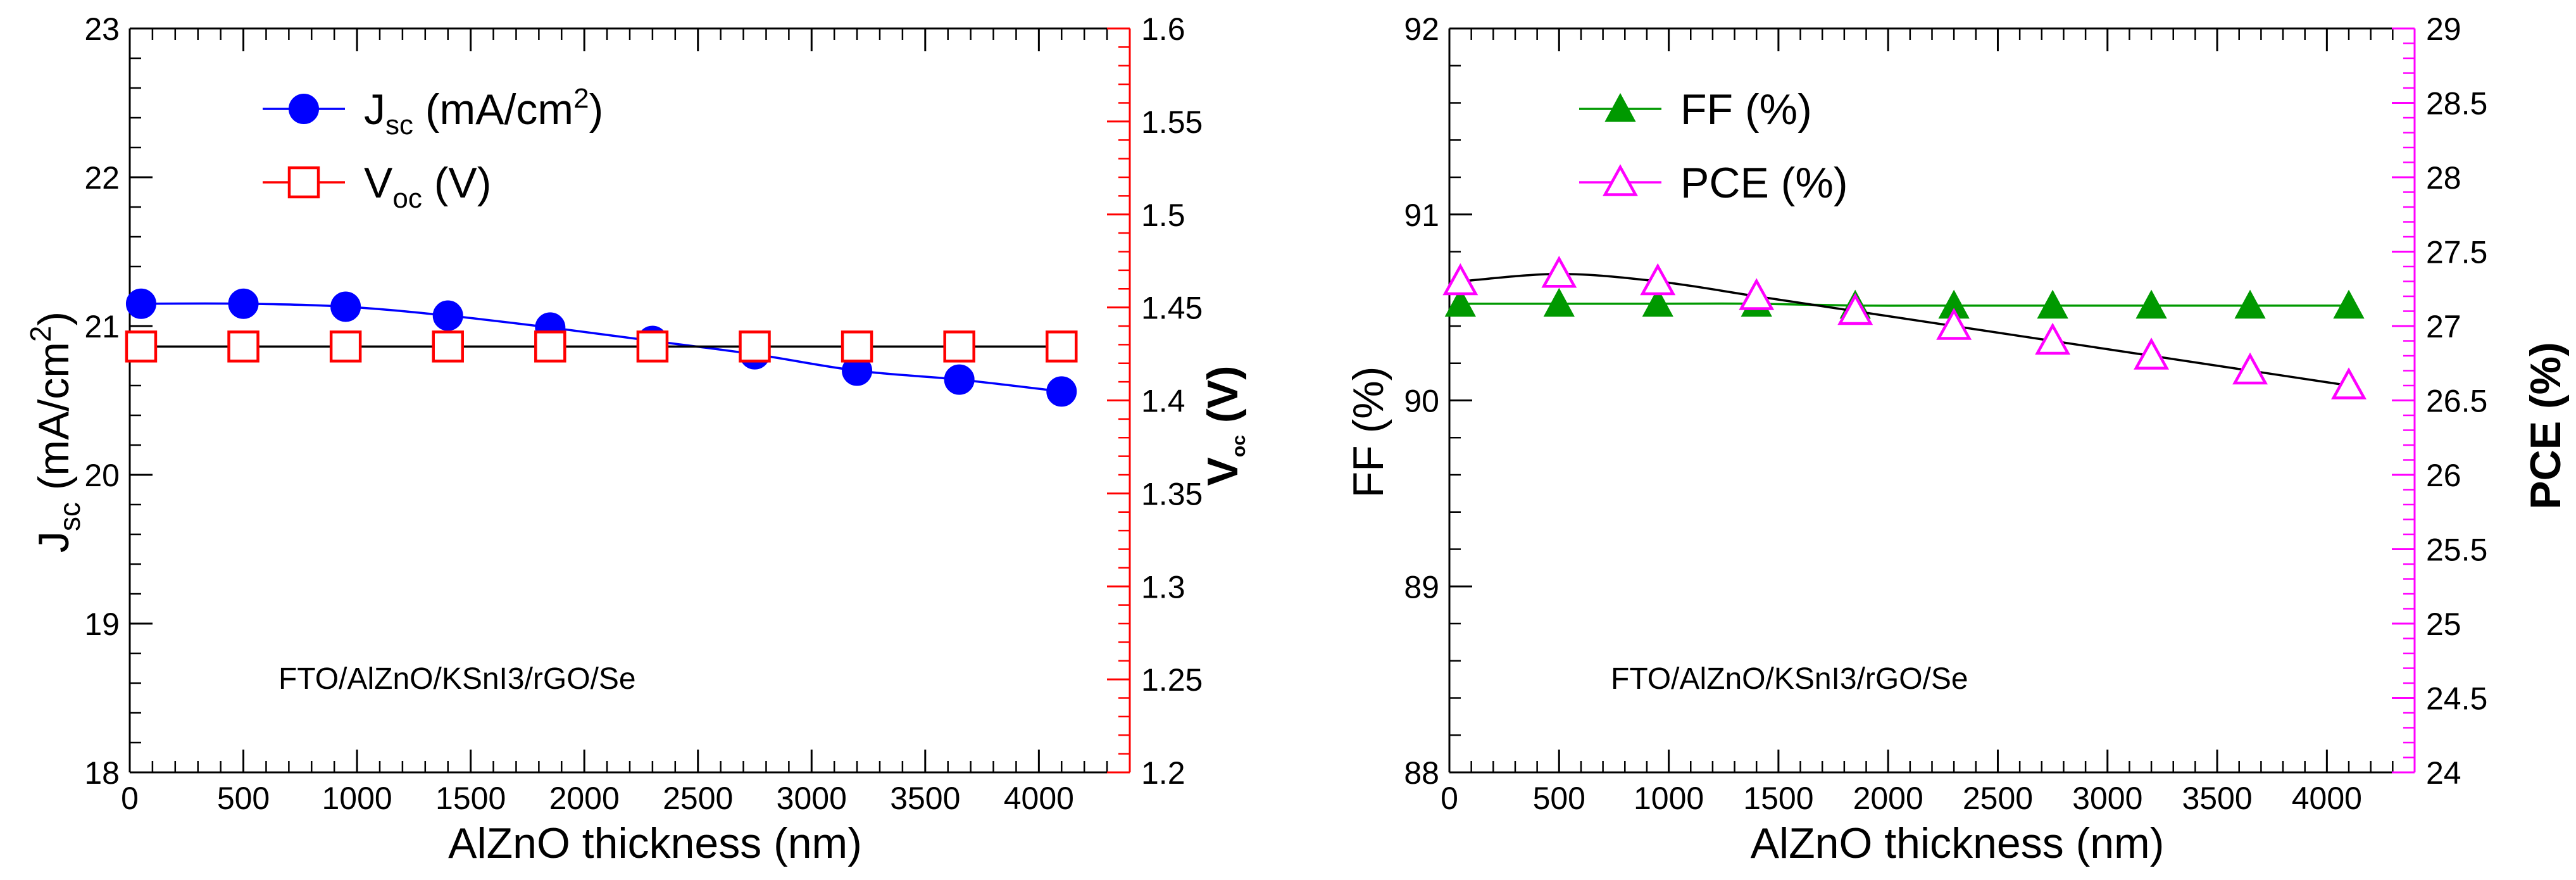 The height and width of the screenshot is (880, 2576). I want to click on y2-axis-title: PCE (%), so click(2546, 425).